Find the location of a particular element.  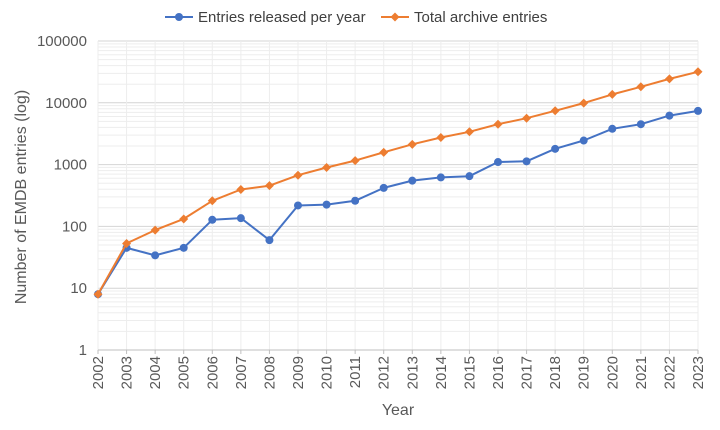

legend-marker-released is located at coordinates (179, 17).